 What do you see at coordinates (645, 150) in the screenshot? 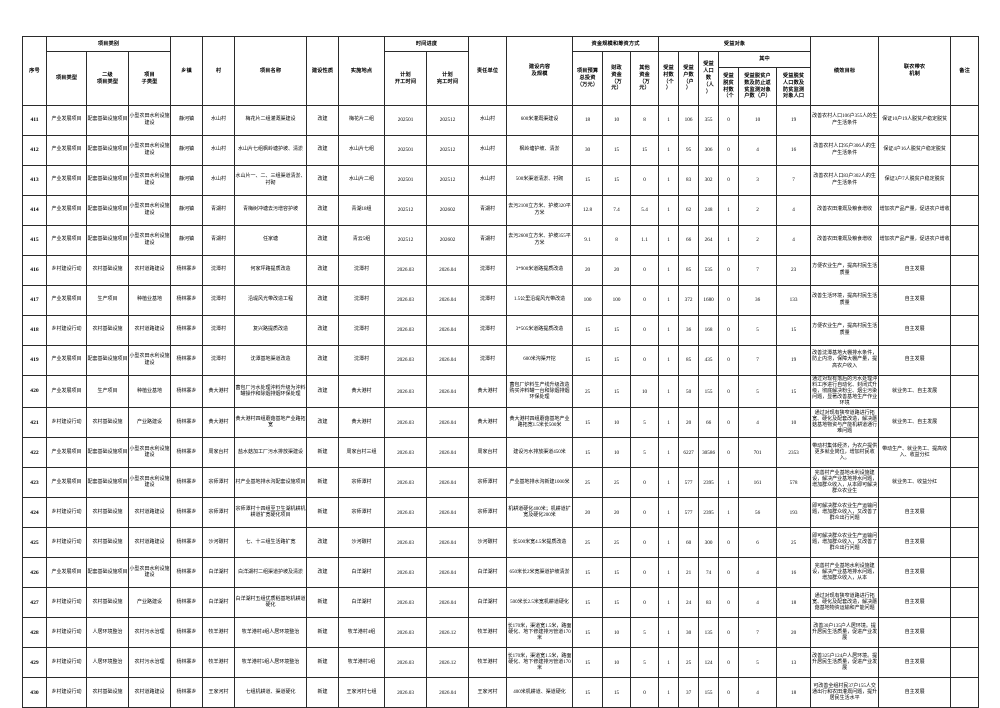
I see `cell-other-funds: 15` at bounding box center [645, 150].